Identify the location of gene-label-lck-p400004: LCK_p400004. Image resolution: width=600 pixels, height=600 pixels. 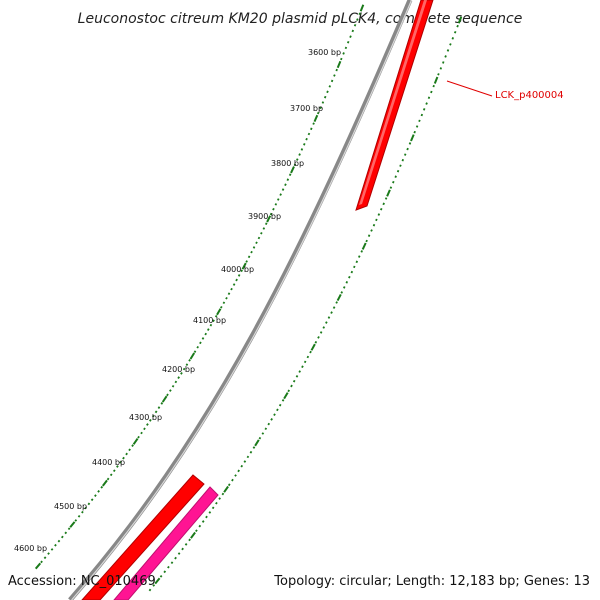
(529, 95).